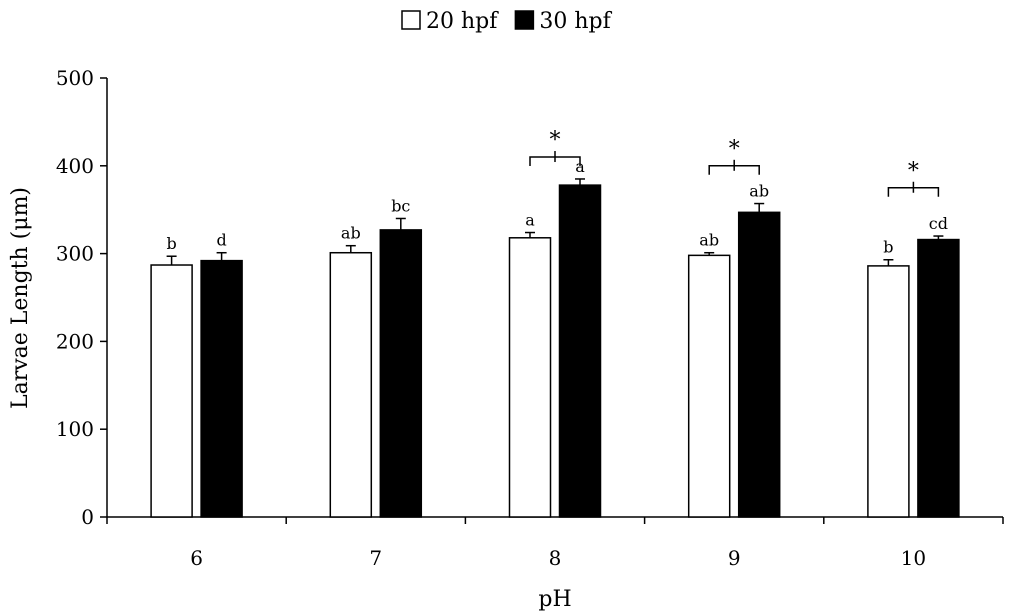 Image resolution: width=1009 pixels, height=616 pixels. What do you see at coordinates (75, 166) in the screenshot?
I see `y-tick-label: 400` at bounding box center [75, 166].